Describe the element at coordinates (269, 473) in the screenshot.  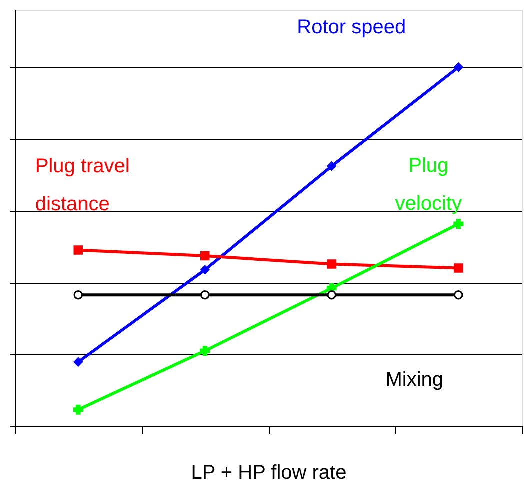
I see `x-axis-title: LP + HP flow rate` at that location.